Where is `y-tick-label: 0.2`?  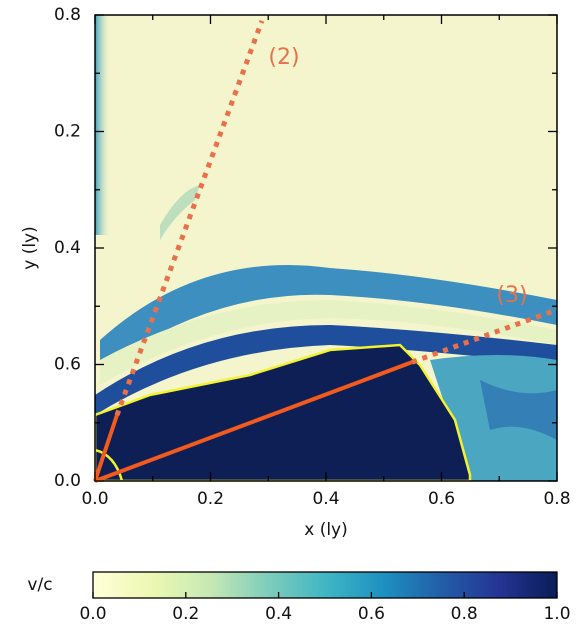
y-tick-label: 0.2 is located at coordinates (67, 132).